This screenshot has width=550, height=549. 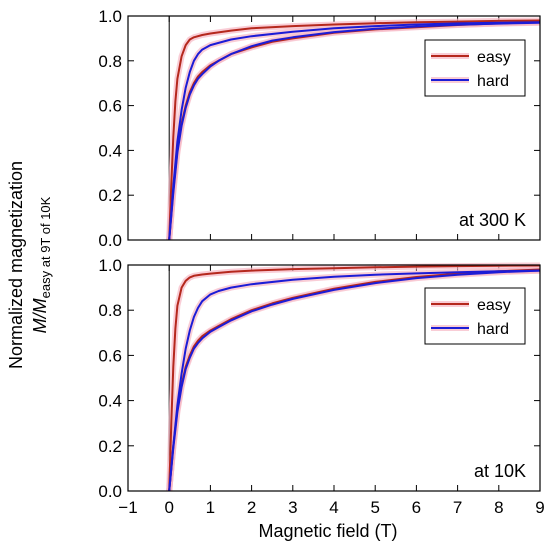 I want to click on panel-10k-ytick-labels: 0.0 0.2 0.4 0.6 0.8 1.0, so click(x=110, y=378).